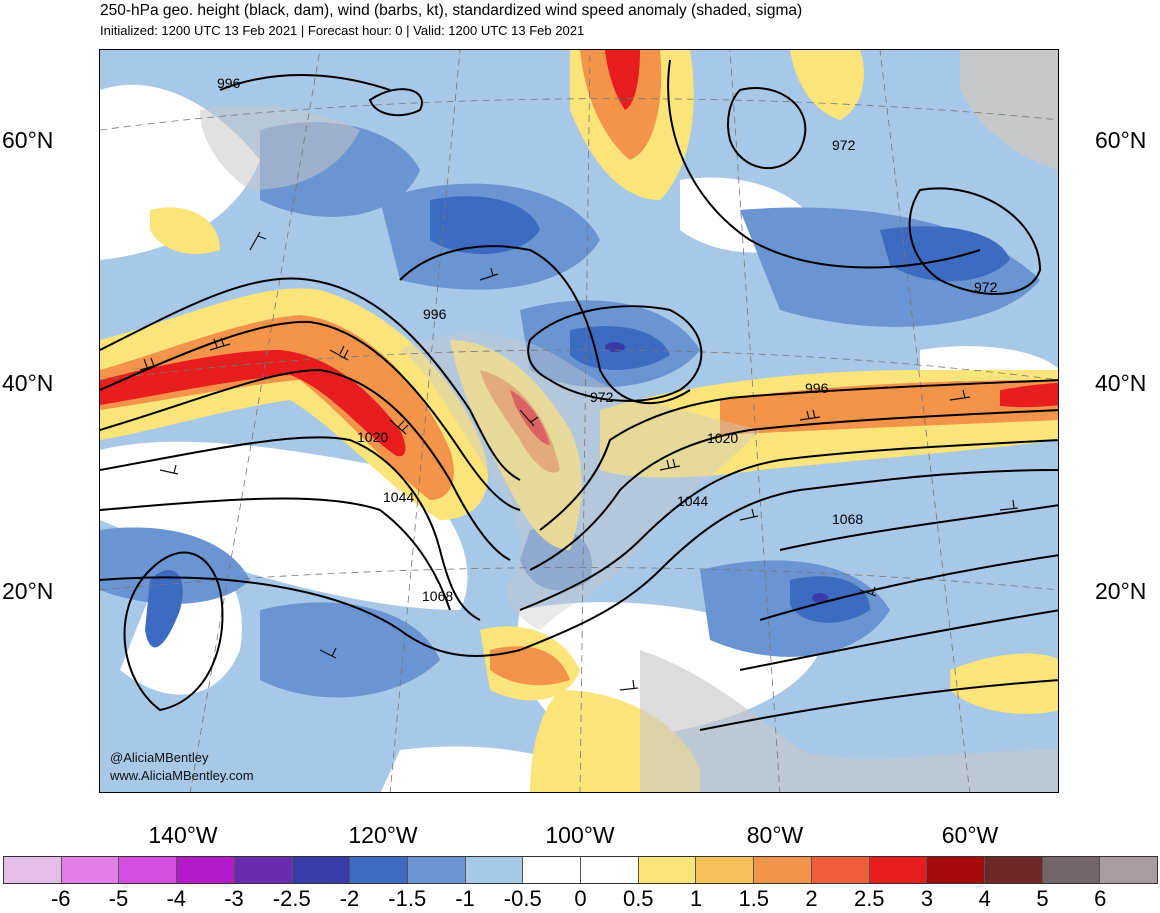  Describe the element at coordinates (522, 898) in the screenshot. I see `colorbar-tick-label: -0.5` at that location.